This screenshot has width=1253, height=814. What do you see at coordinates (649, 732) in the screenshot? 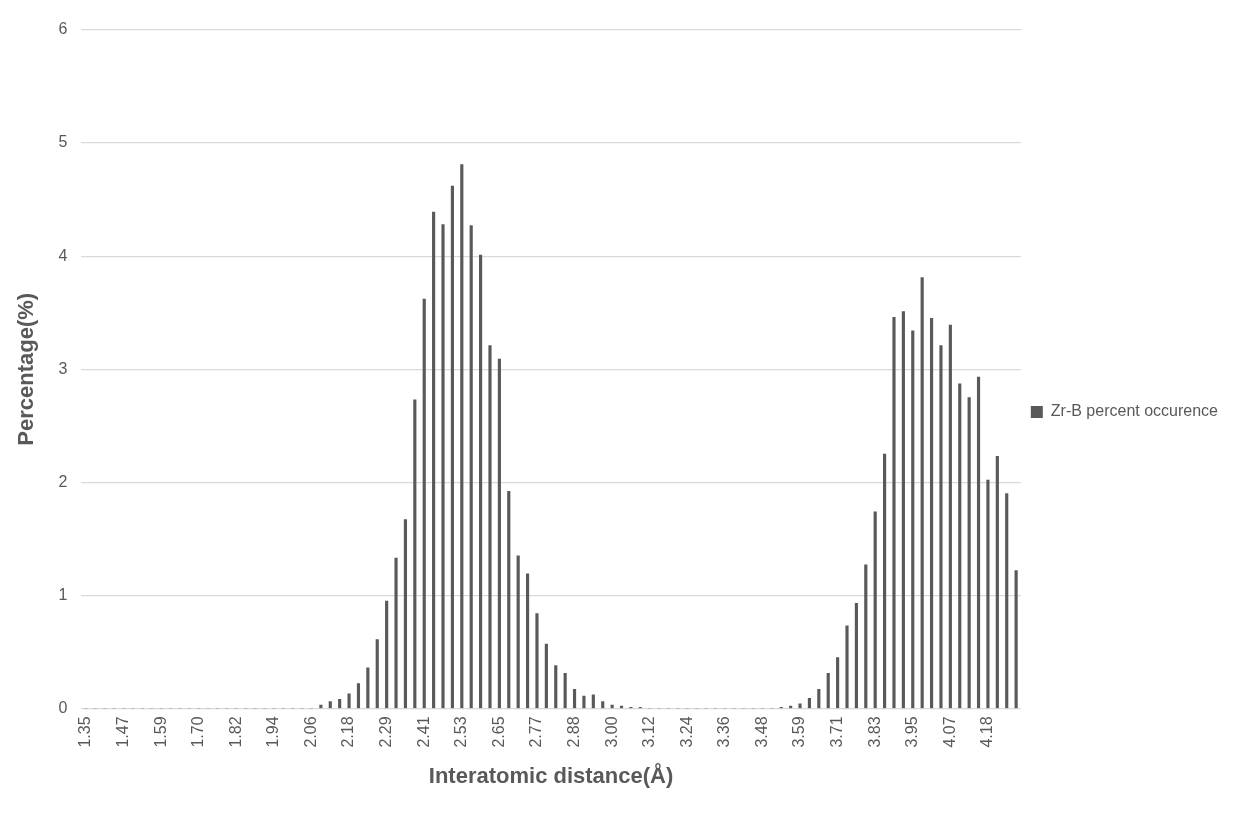
I see `x-tick-label: 3.12` at bounding box center [649, 732].